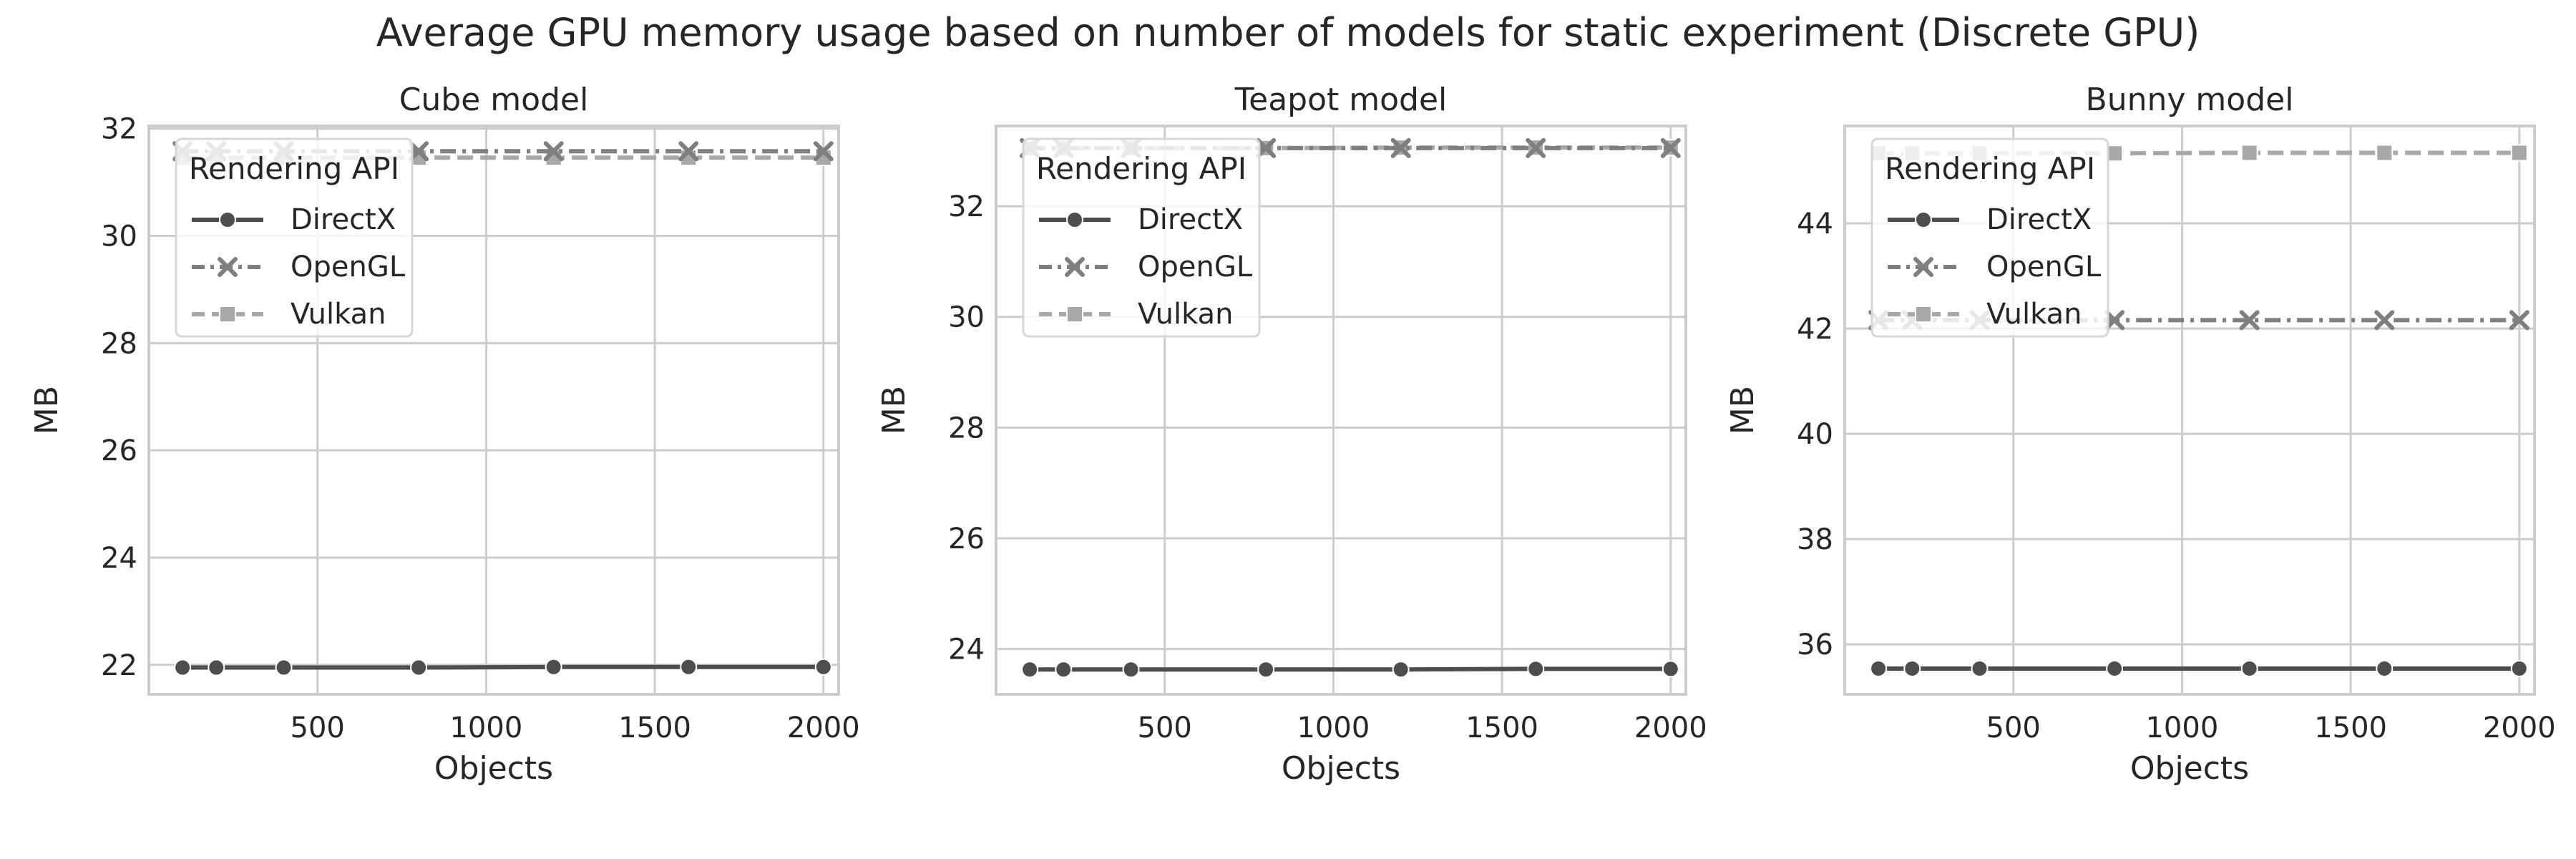 This screenshot has height=859, width=2576. Describe the element at coordinates (2190, 100) in the screenshot. I see `subplot-title: Bunny model` at that location.